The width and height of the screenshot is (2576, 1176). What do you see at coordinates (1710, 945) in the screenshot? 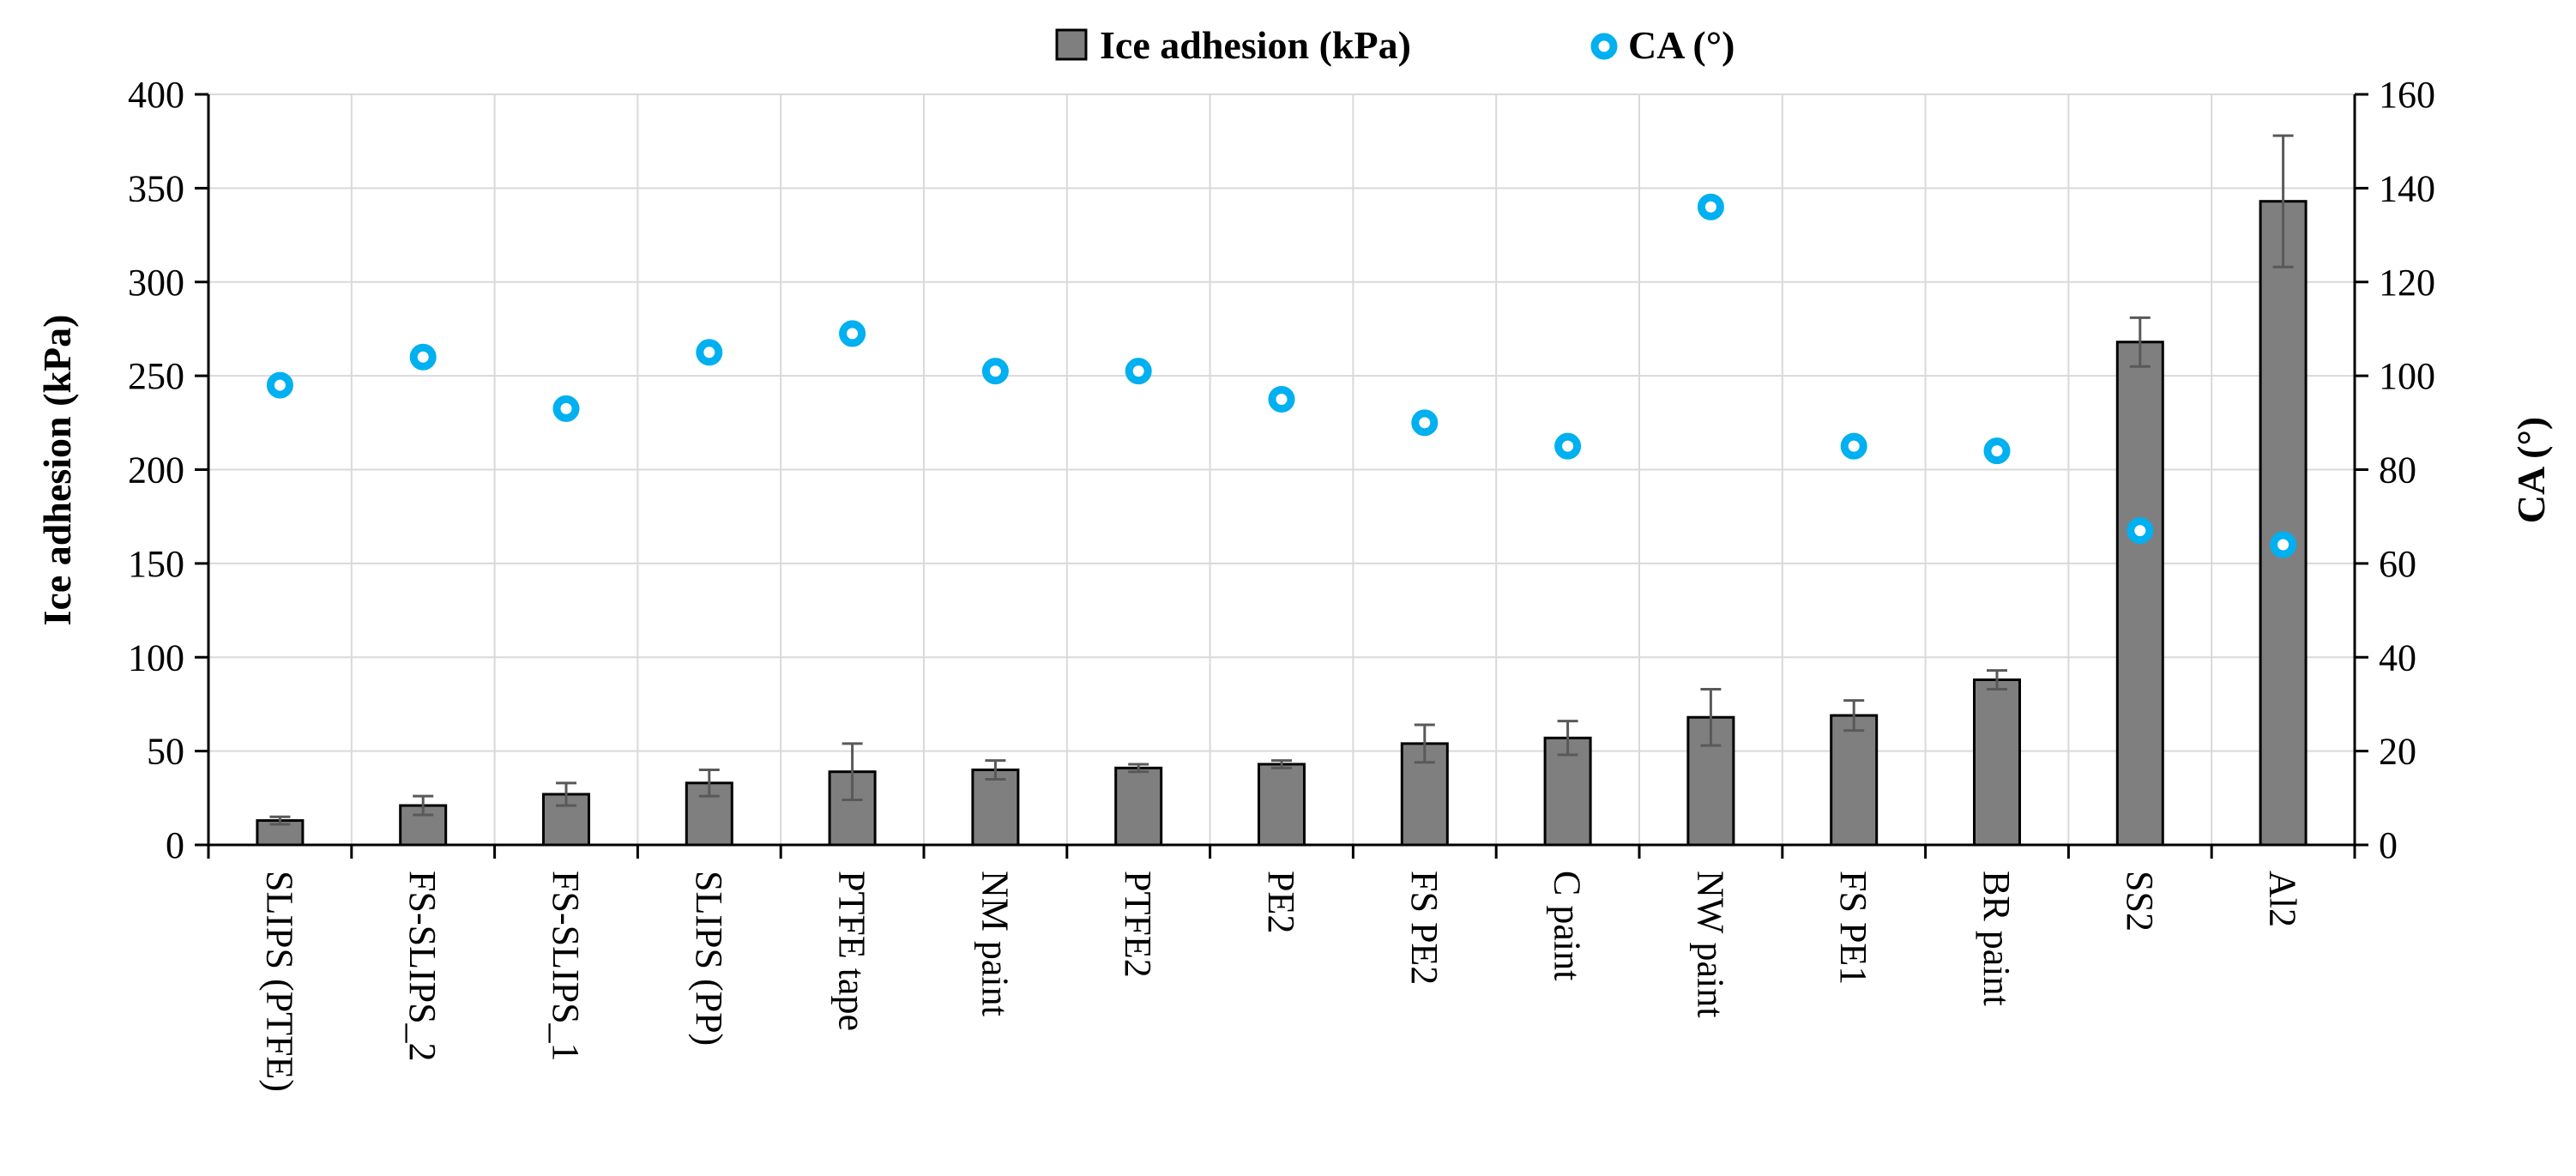
I see `category-label: NW paint` at bounding box center [1710, 945].